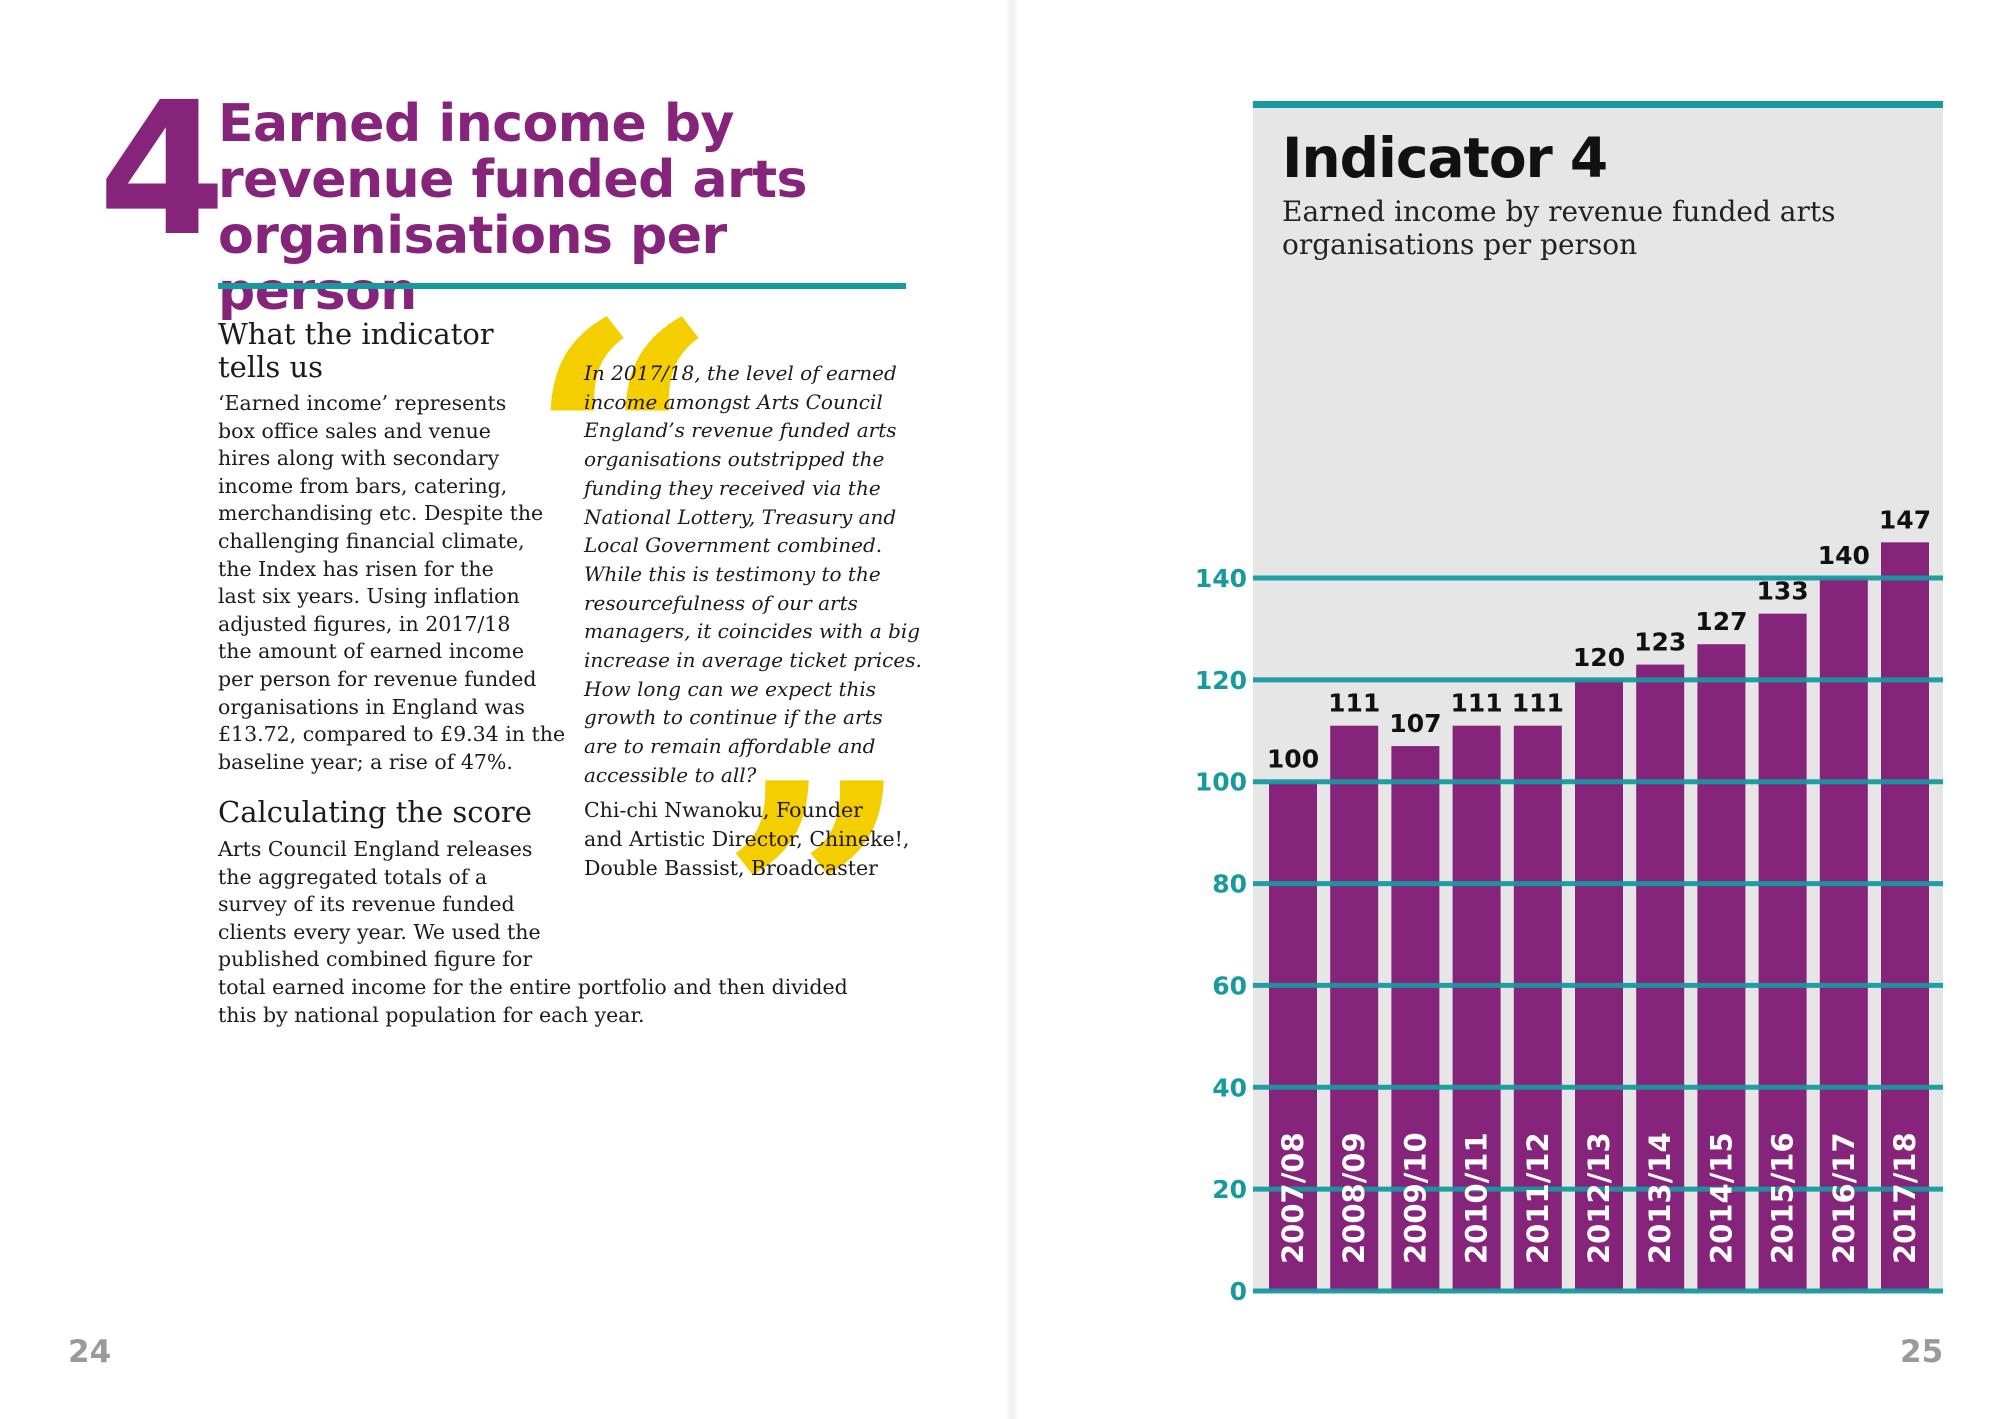 The height and width of the screenshot is (1419, 2000). I want to click on quote-line: In 2017/18, the level of earned, so click(740, 373).